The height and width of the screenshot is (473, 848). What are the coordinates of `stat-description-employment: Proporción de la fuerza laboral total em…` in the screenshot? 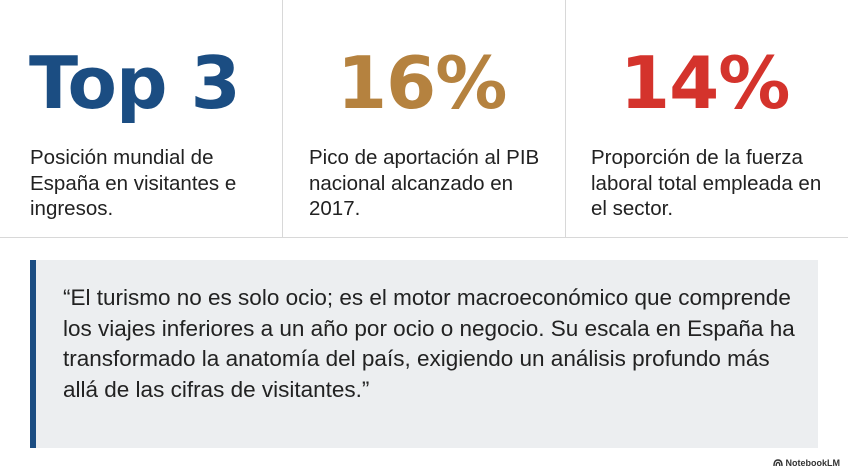 It's located at (706, 183).